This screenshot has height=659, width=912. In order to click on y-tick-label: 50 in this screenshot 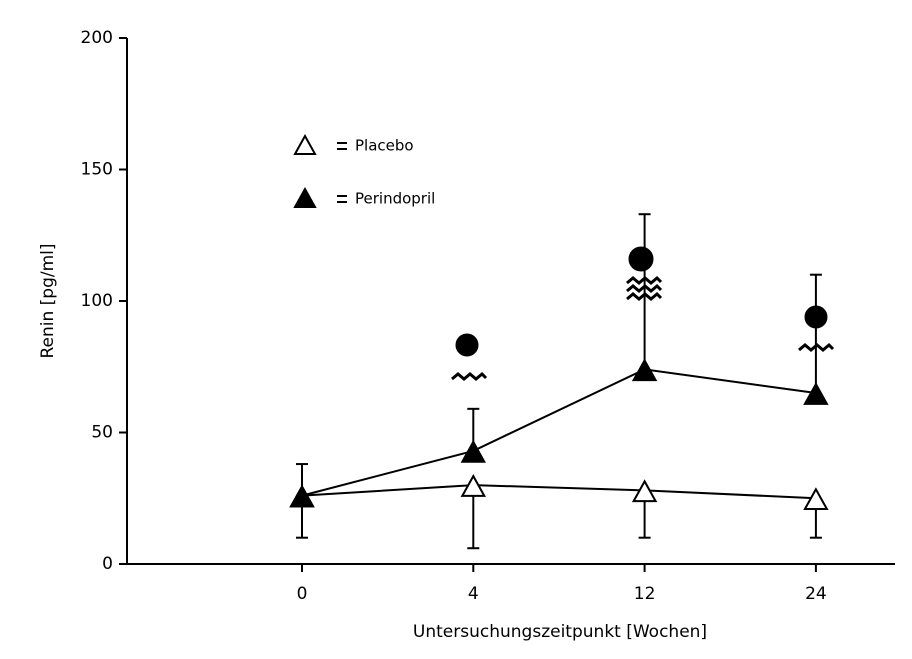, I will do `click(102, 433)`.